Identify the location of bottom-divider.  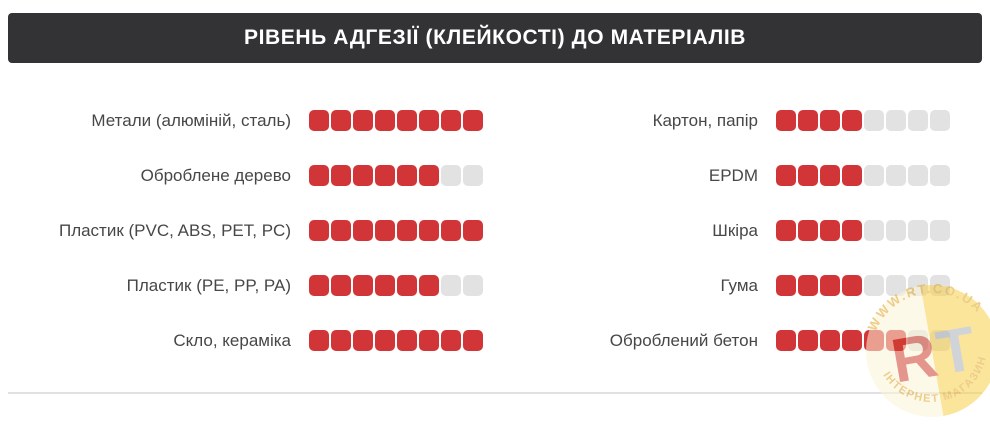
(495, 393).